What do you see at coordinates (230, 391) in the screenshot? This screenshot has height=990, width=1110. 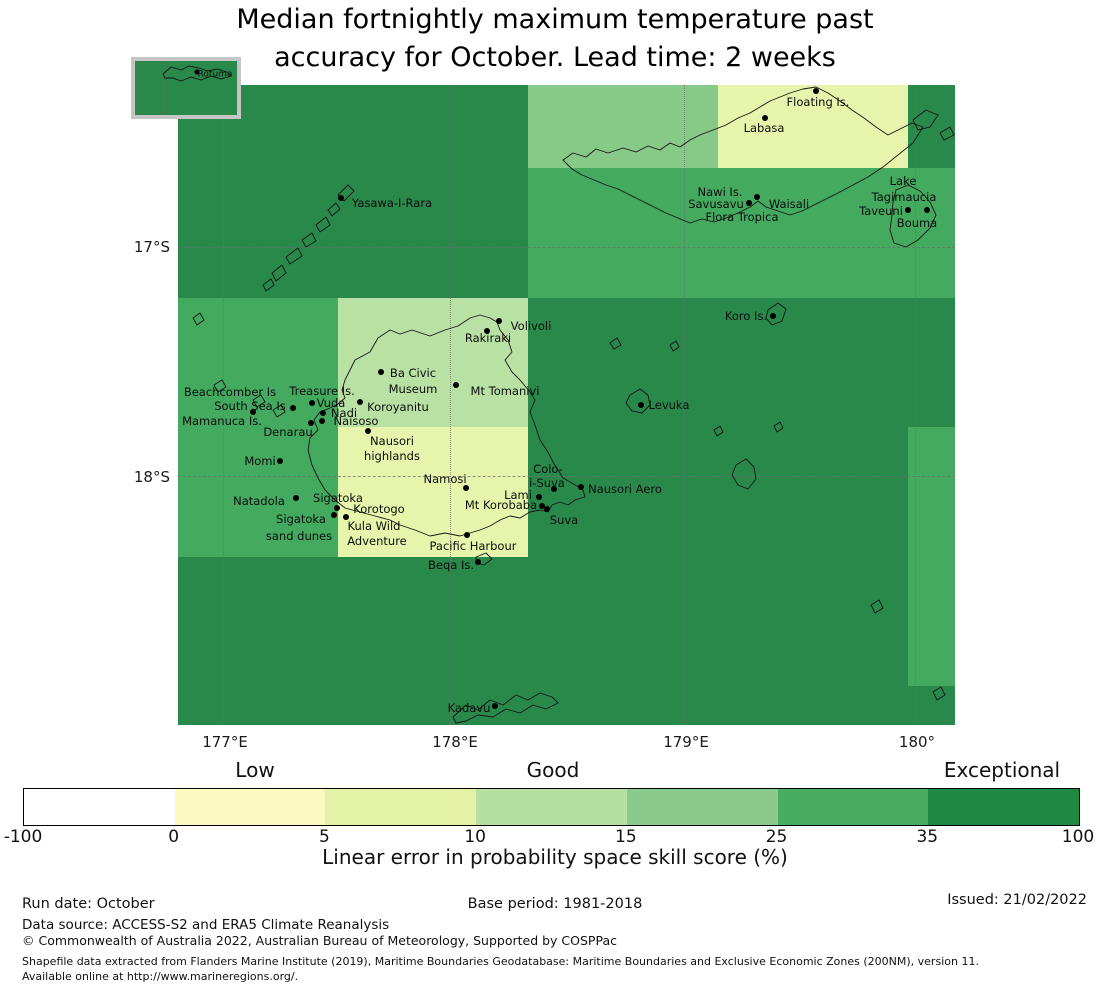 I see `place-label: Beachcomber Is` at bounding box center [230, 391].